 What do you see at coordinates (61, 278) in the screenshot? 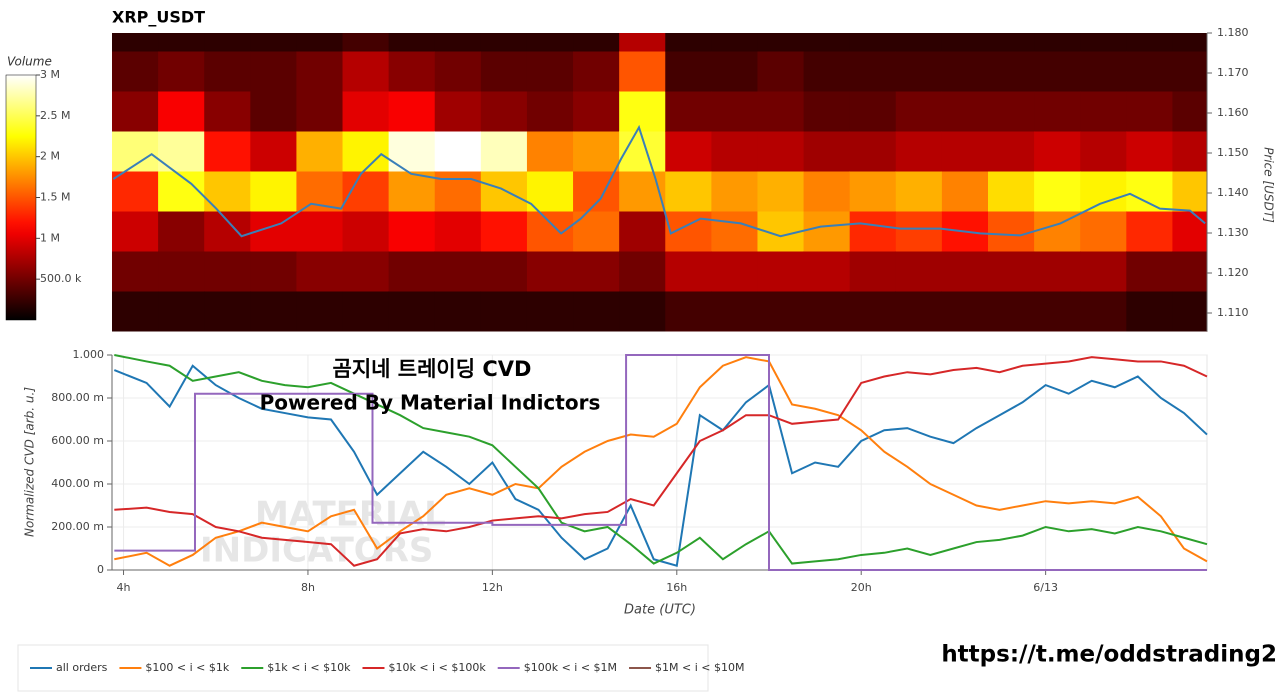
I see `colorbar-tick-label: 500.0 k` at bounding box center [61, 278].